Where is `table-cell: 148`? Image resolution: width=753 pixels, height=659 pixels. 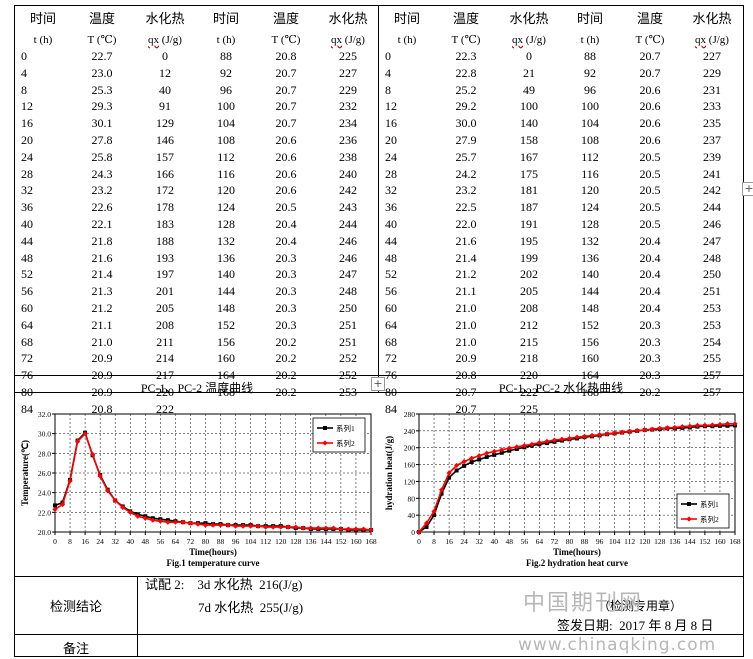
table-cell: 148 is located at coordinates (590, 307).